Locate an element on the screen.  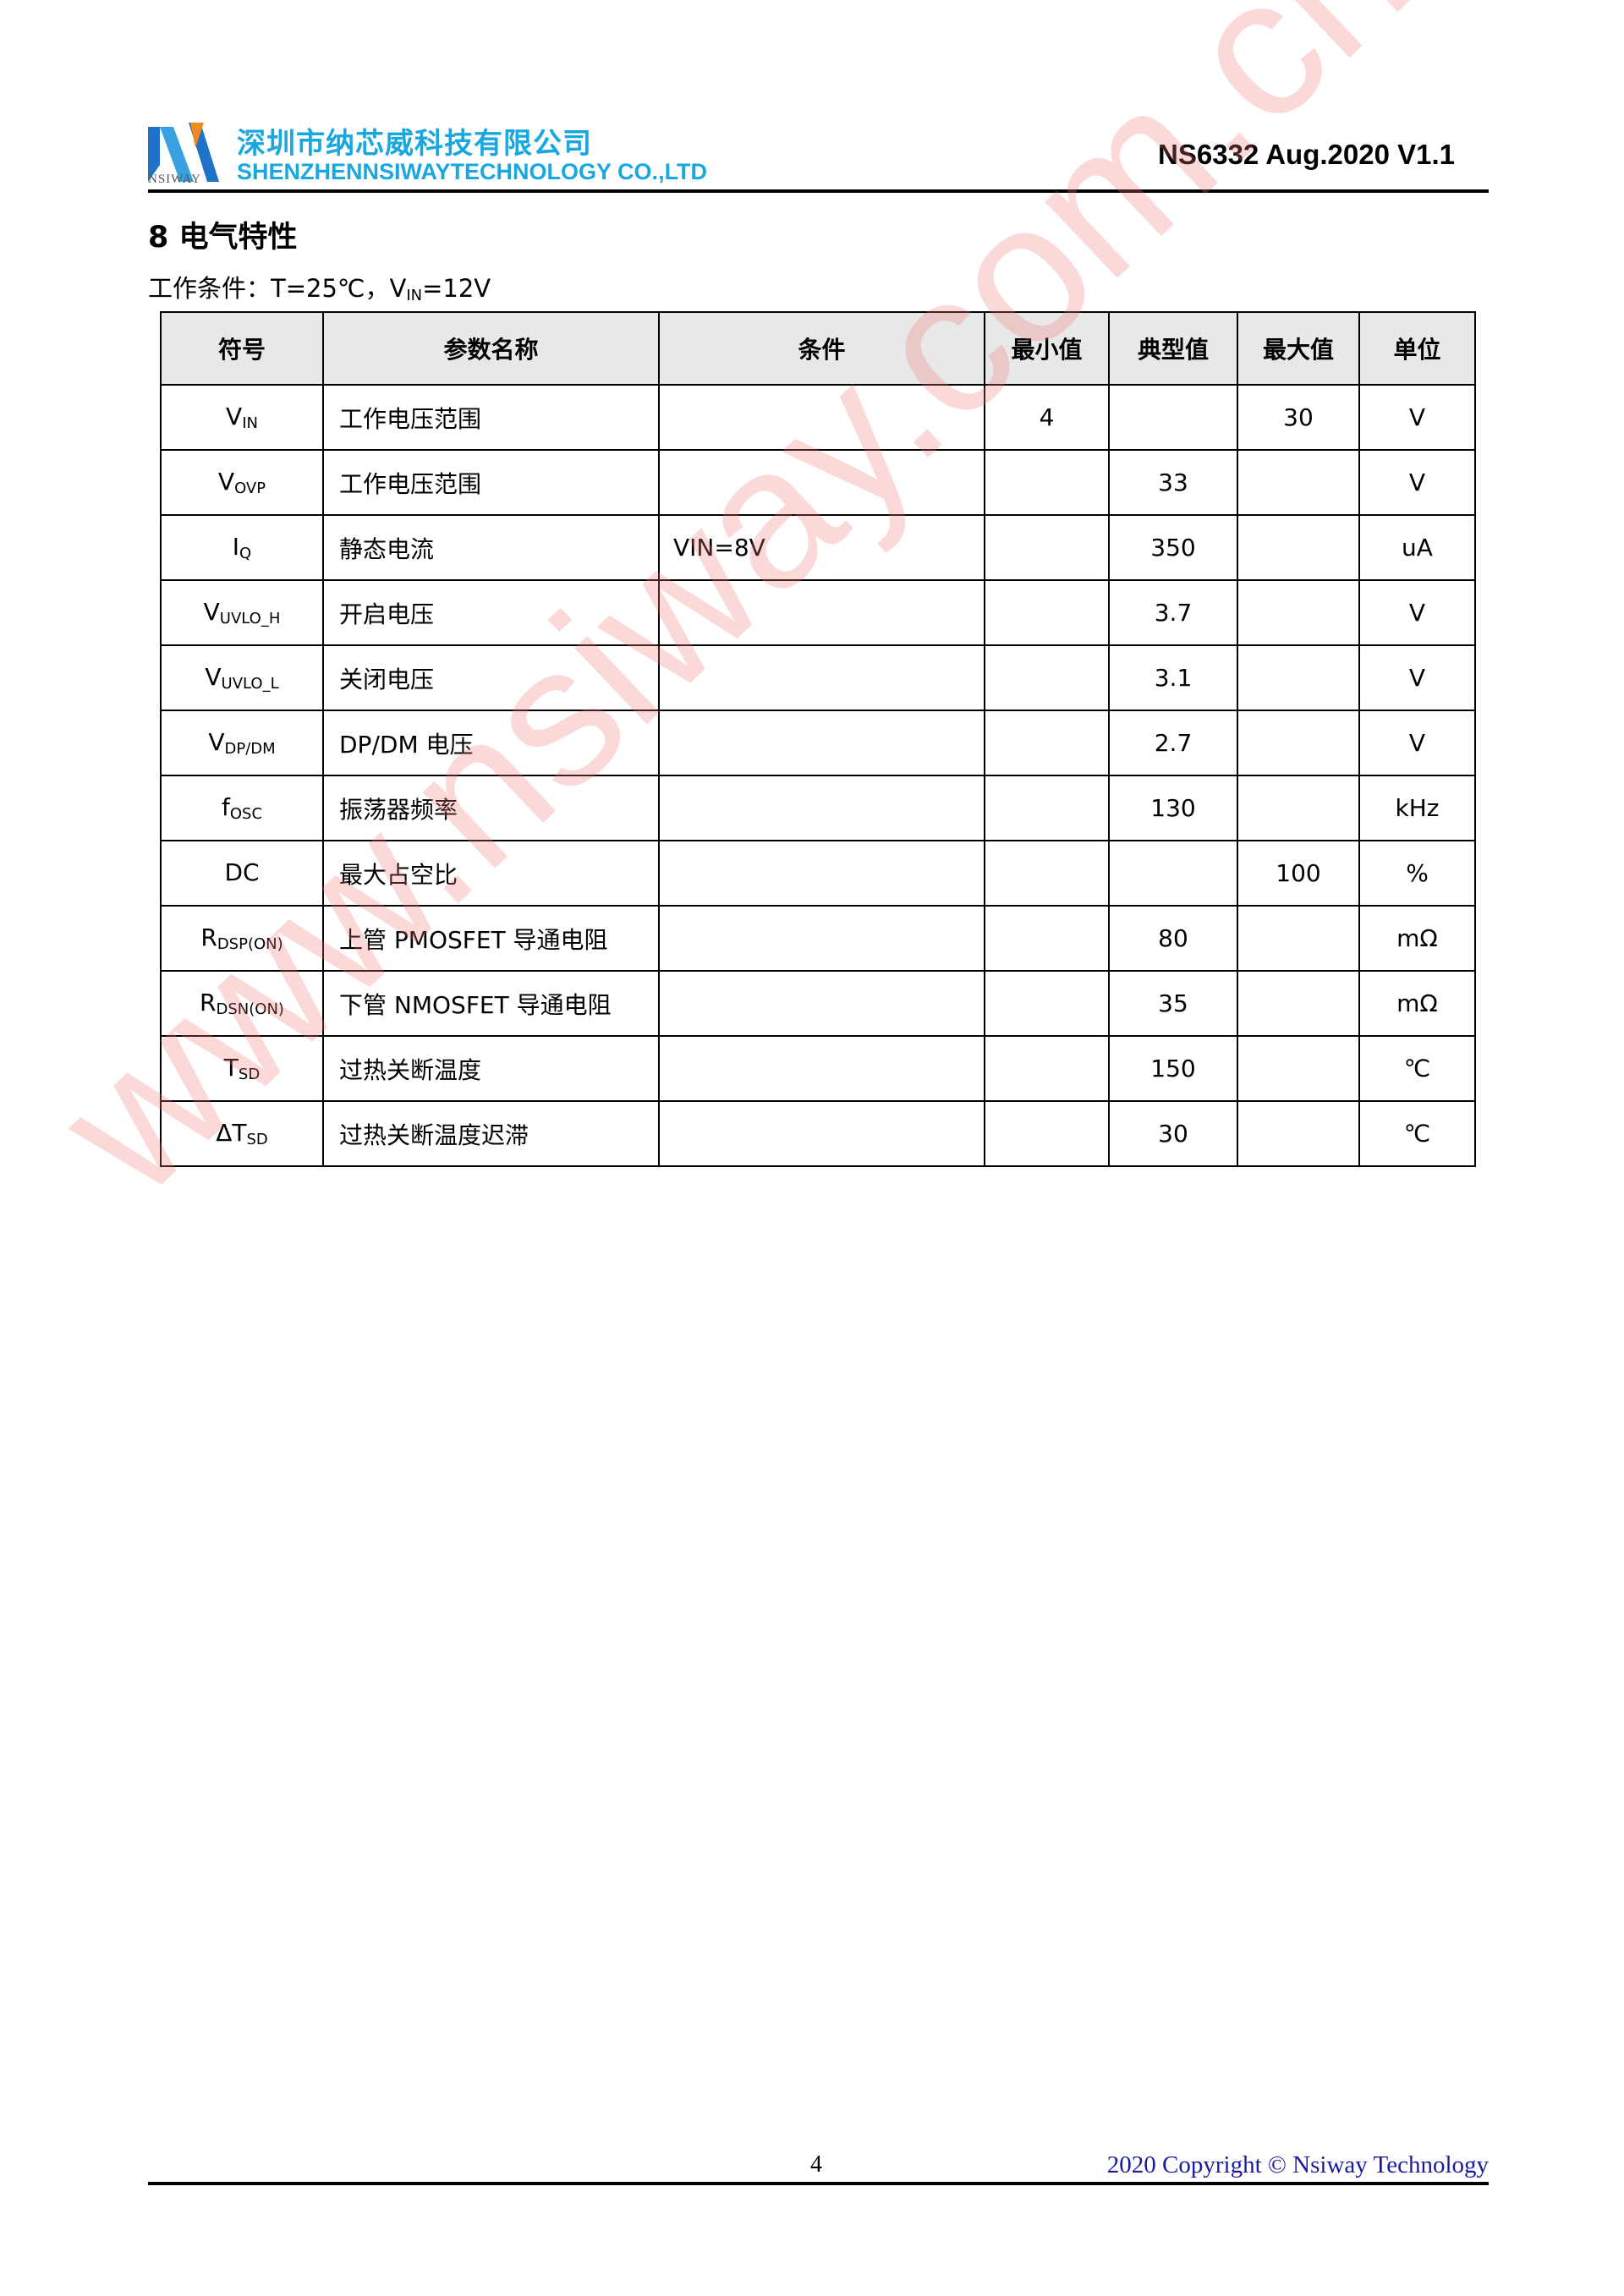
symbol-subscript: OSC is located at coordinates (246, 814).